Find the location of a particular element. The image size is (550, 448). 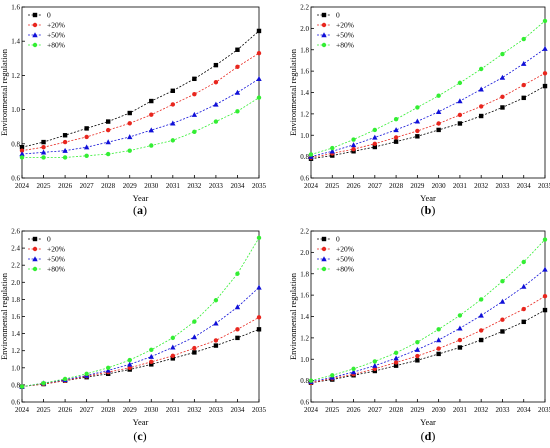

x-tick-label: 2033 is located at coordinates (502, 186).